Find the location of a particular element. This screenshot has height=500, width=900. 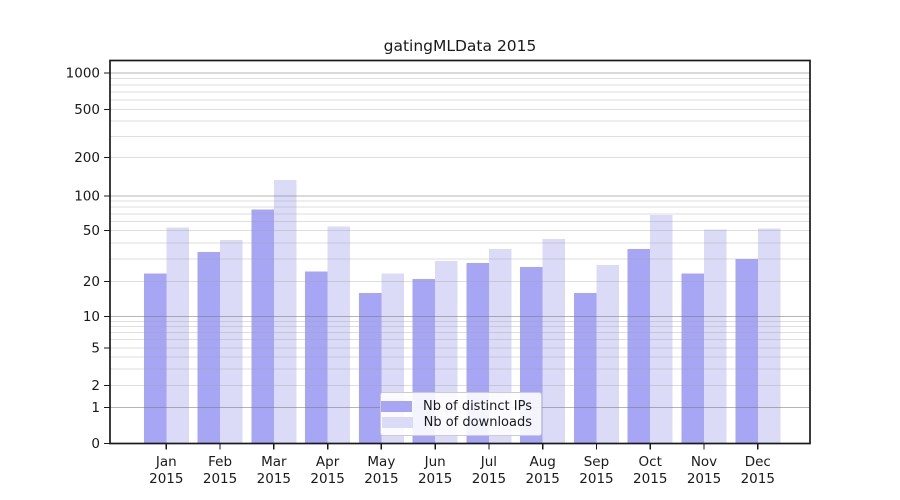

legend-item-distinct-ips: Nb of distinct IPs is located at coordinates (456, 406).